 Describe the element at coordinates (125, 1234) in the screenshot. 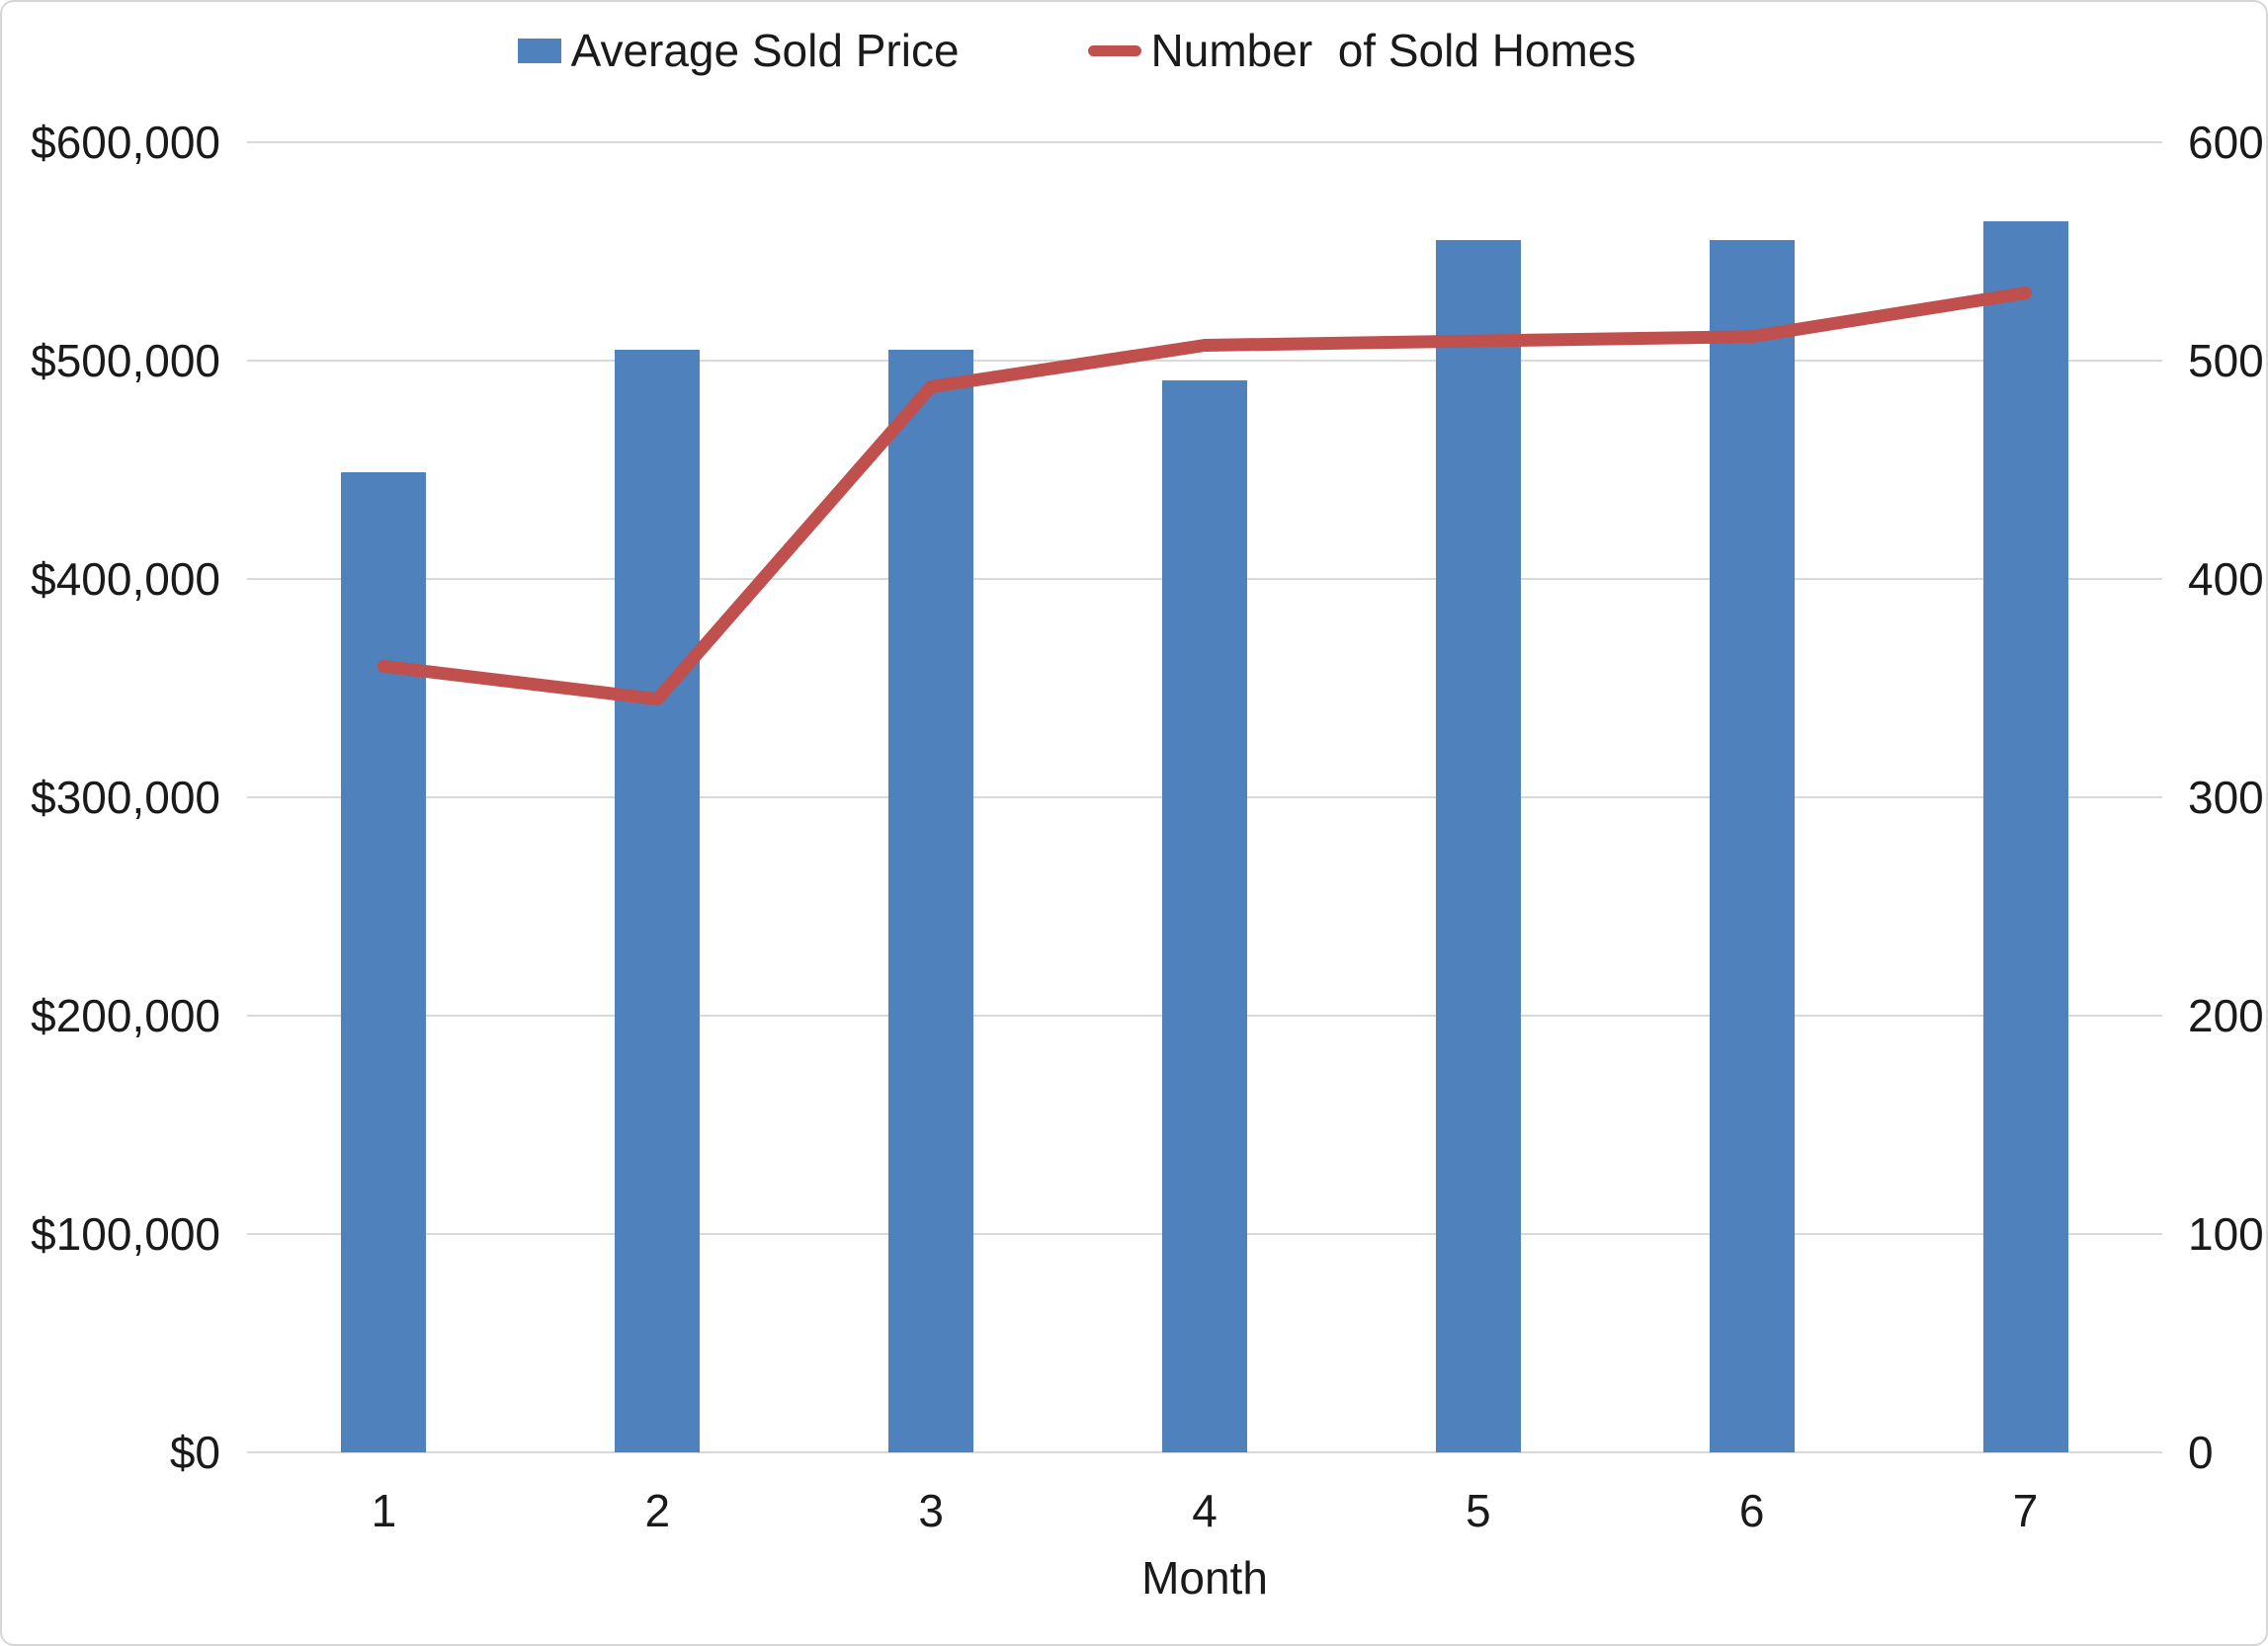

I see `left-axis-tick-label: $100,000` at that location.